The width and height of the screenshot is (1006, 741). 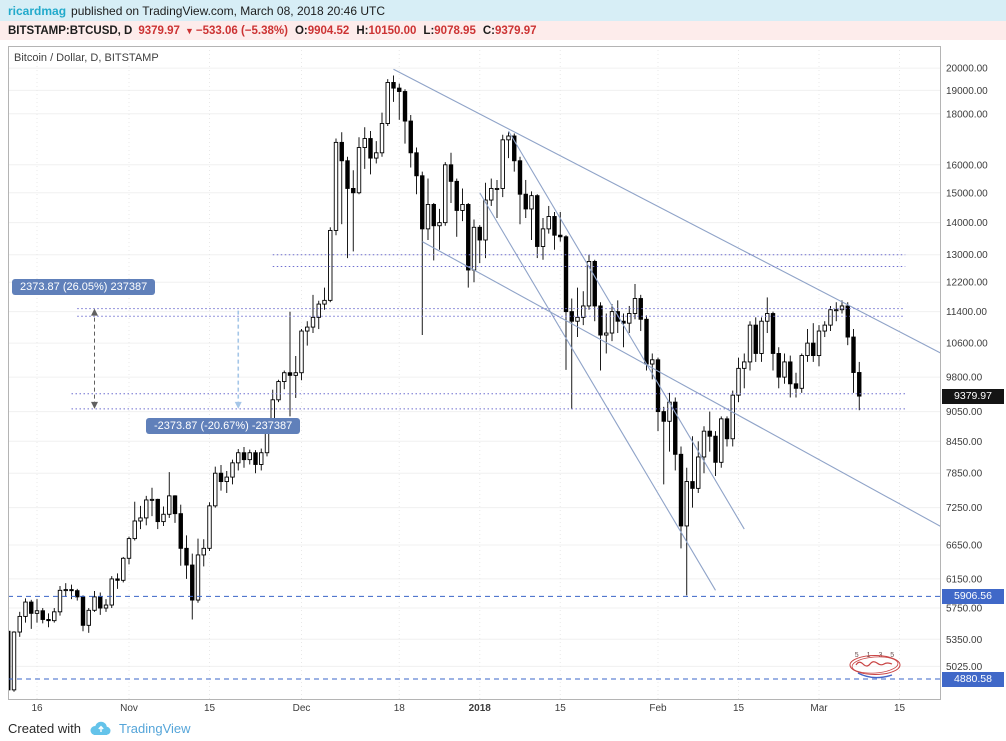 I want to click on author-watermark: 5 1 3 5, so click(x=876, y=672).